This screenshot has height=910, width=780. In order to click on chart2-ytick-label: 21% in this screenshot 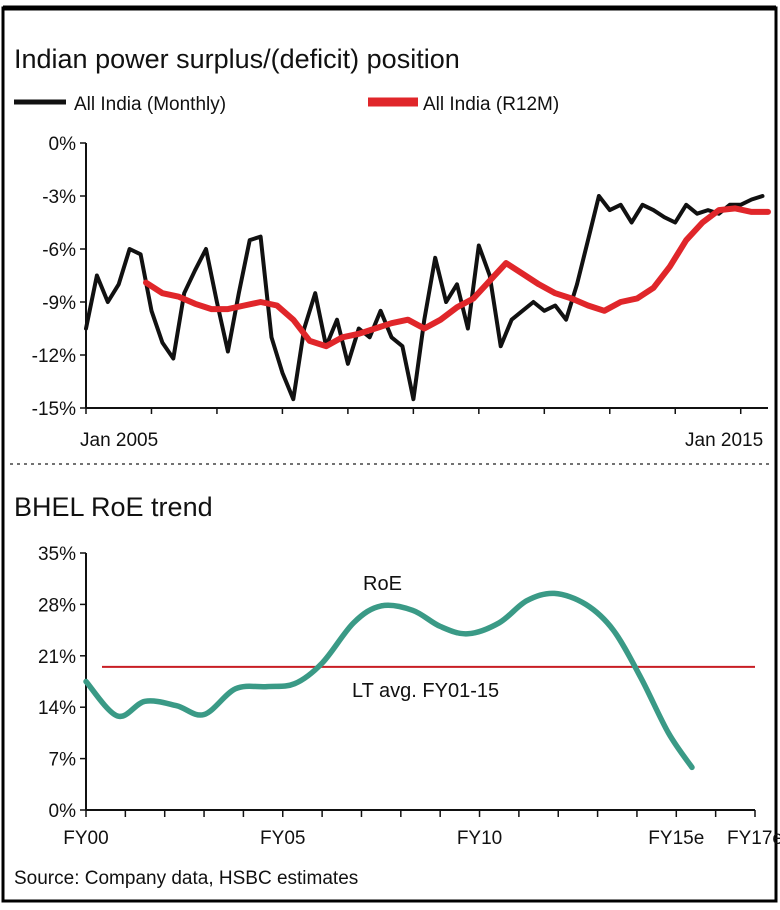, I will do `click(57, 657)`.